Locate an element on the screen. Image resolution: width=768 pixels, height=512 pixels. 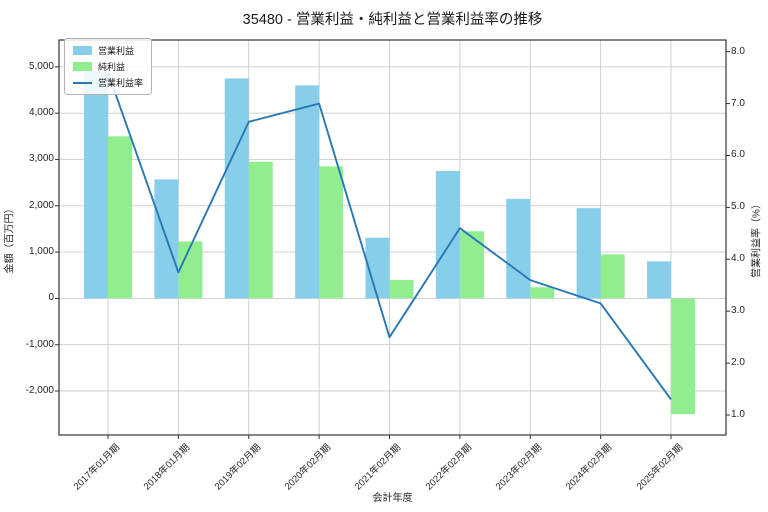
net-profit-swatch-icon is located at coordinates (82, 66).